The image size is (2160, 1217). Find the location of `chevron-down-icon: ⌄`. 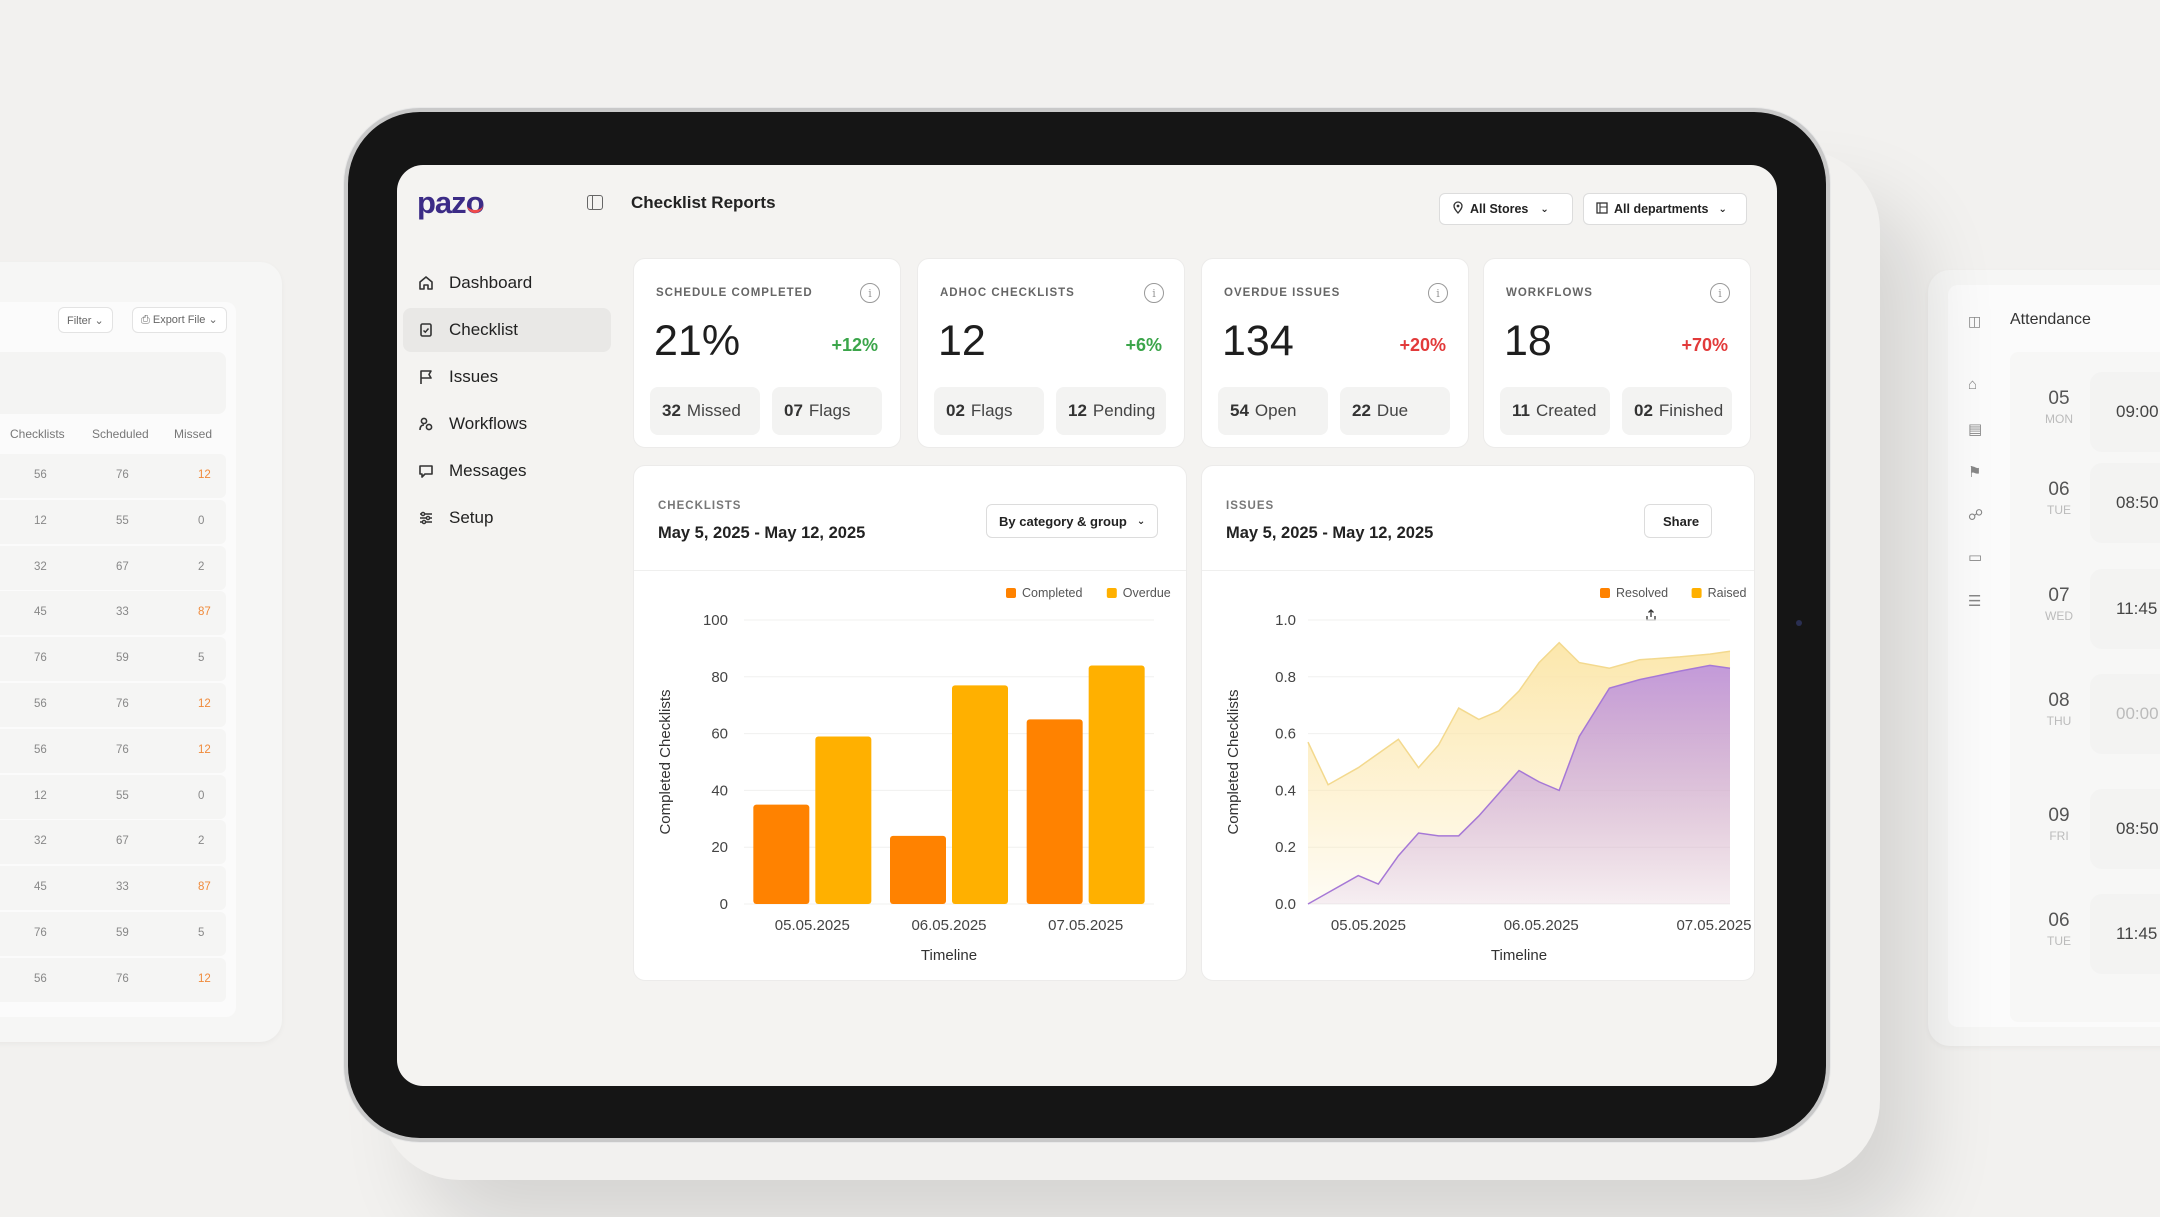

chevron-down-icon: ⌄ is located at coordinates (1141, 521).